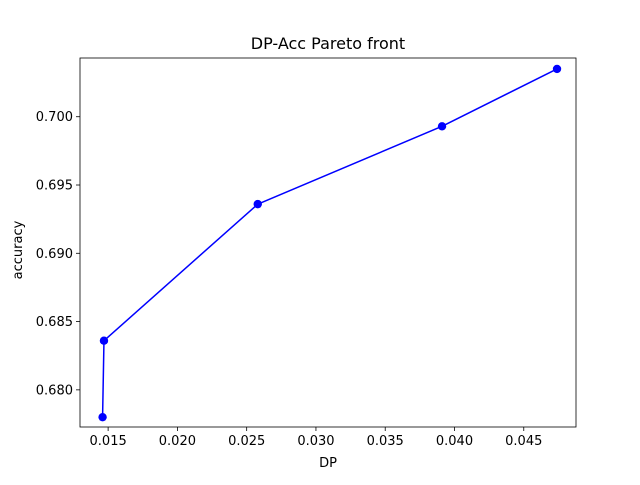  Describe the element at coordinates (108, 441) in the screenshot. I see `x-tick-label: 0.015` at that location.